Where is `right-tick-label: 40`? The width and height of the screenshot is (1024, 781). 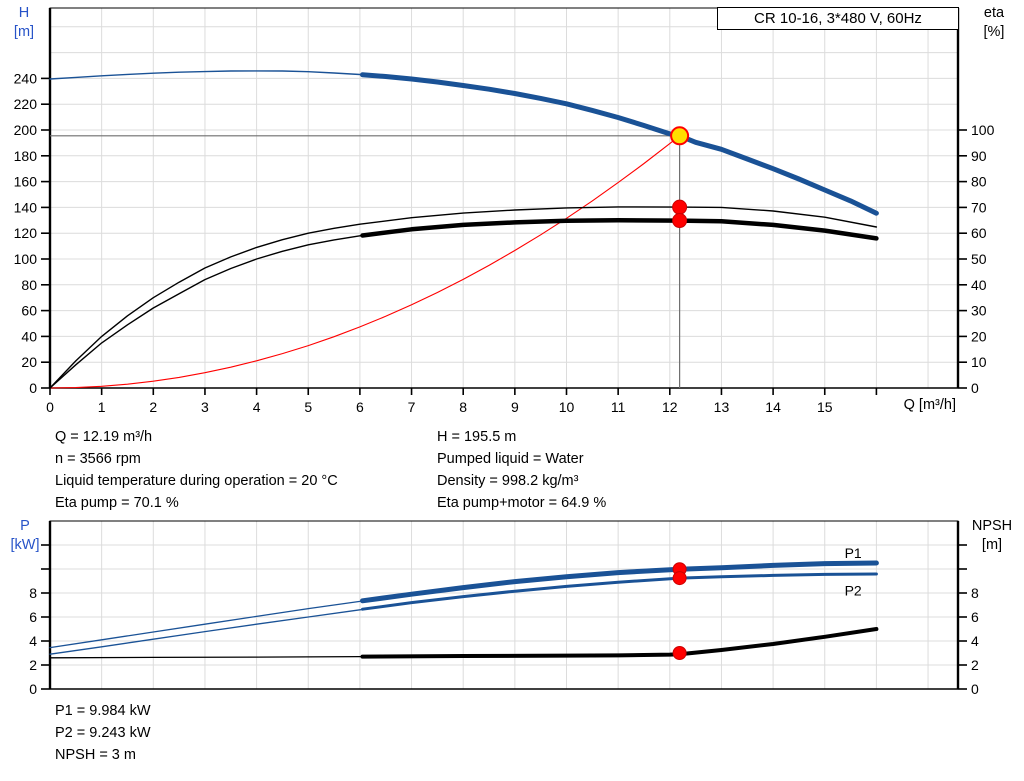
right-tick-label: 40 is located at coordinates (979, 285).